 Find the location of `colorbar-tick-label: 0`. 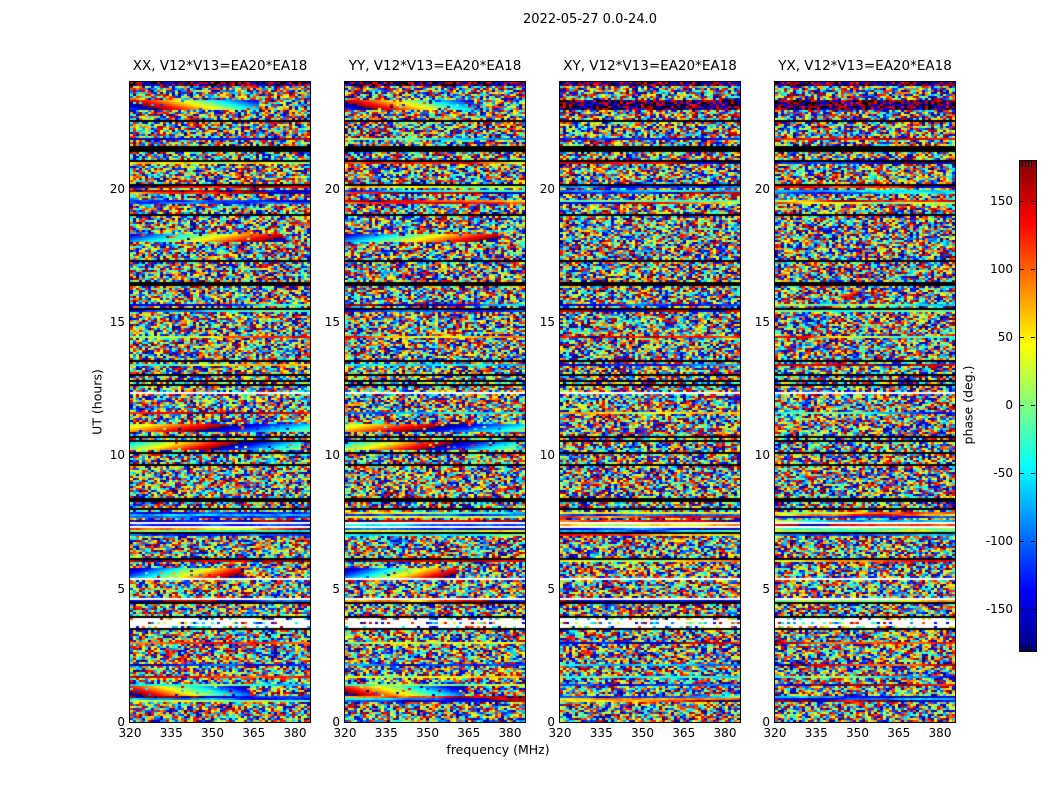

colorbar-tick-label: 0 is located at coordinates (1009, 405).